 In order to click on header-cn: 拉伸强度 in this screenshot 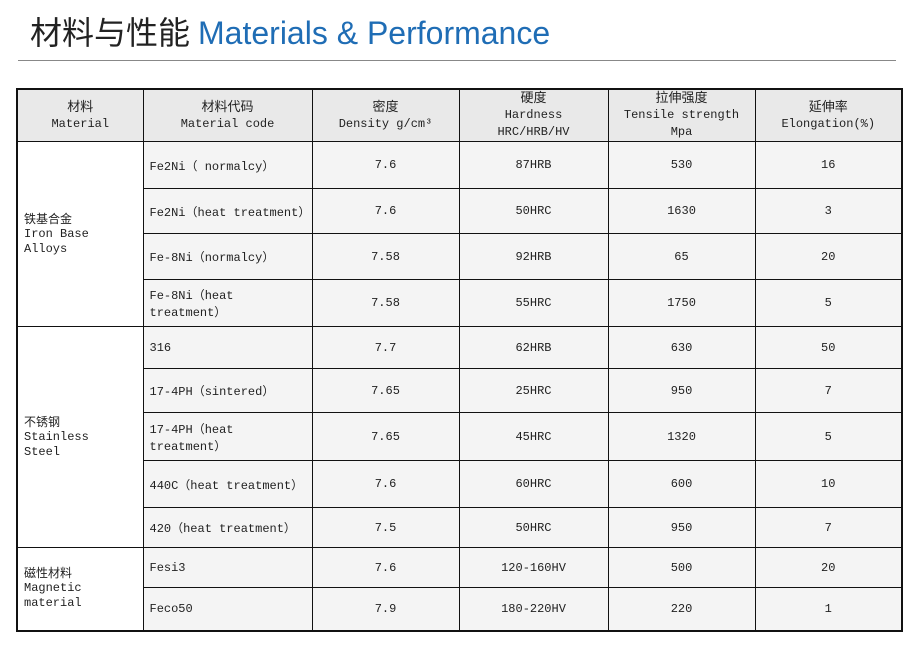, I will do `click(681, 98)`.